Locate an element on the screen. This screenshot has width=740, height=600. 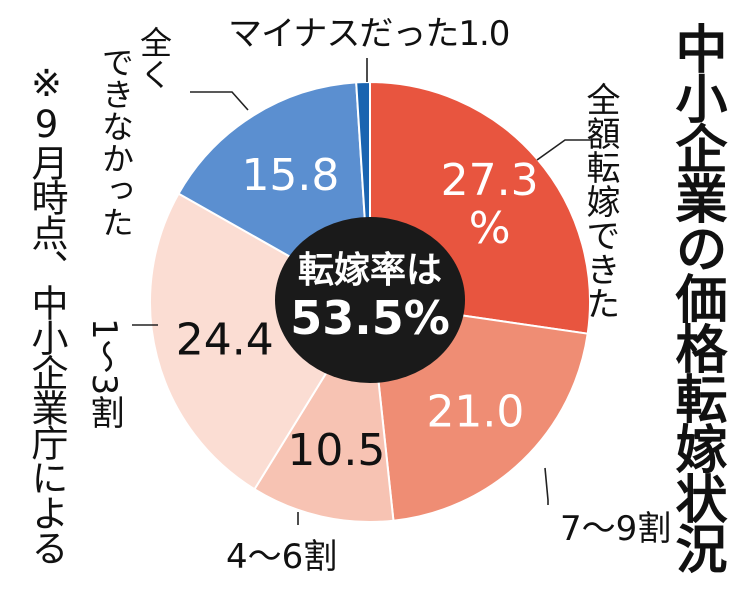
category-label-2: 4～6割 is located at coordinates (281, 557).